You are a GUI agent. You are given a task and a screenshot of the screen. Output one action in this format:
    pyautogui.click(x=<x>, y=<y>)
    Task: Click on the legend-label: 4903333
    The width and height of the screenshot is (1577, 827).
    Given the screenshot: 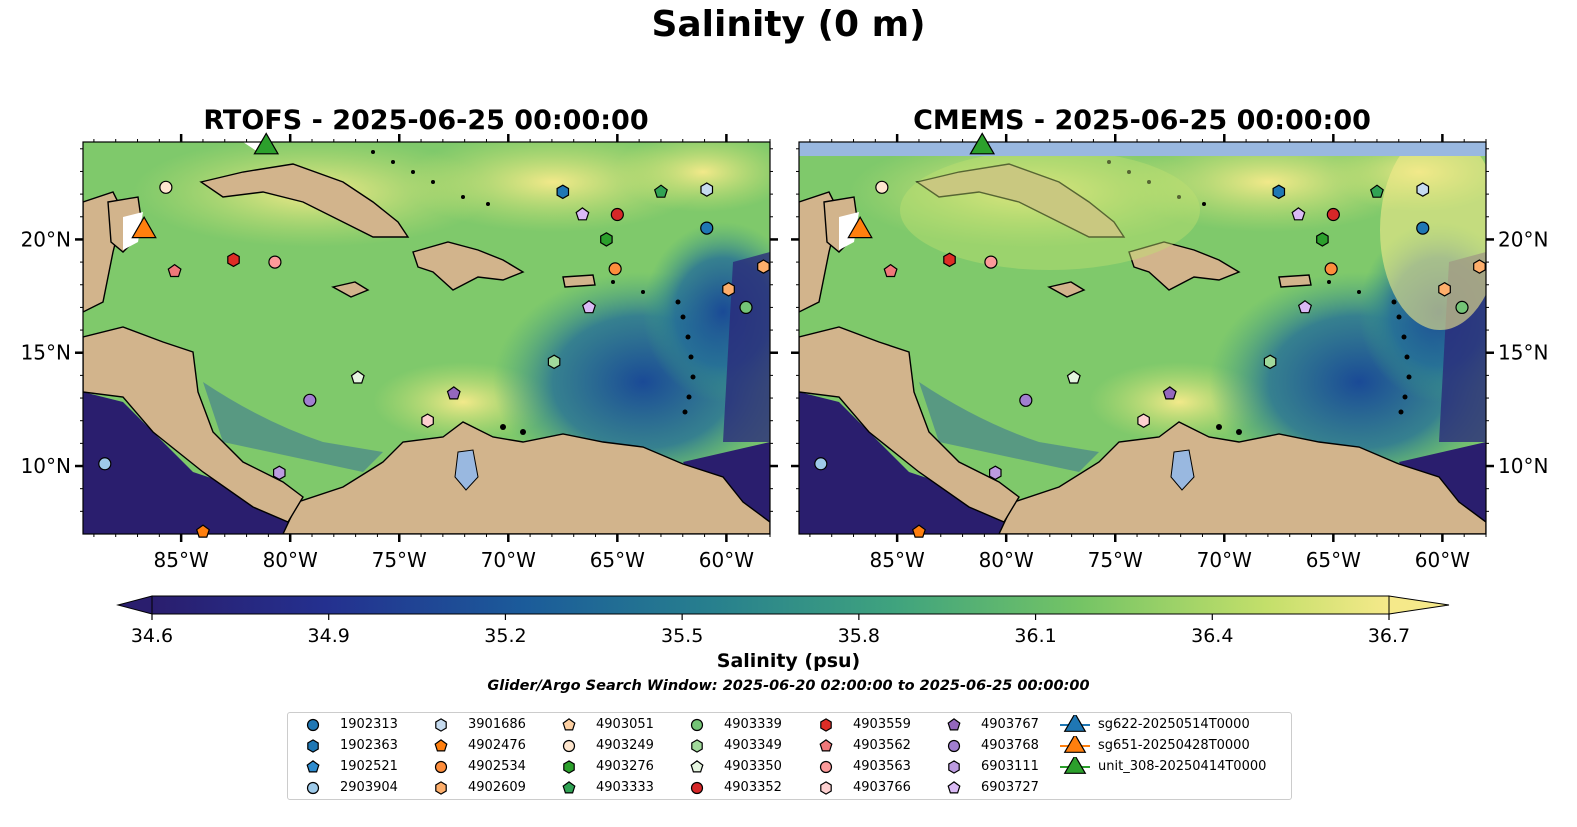 What is the action you would take?
    pyautogui.click(x=625, y=787)
    